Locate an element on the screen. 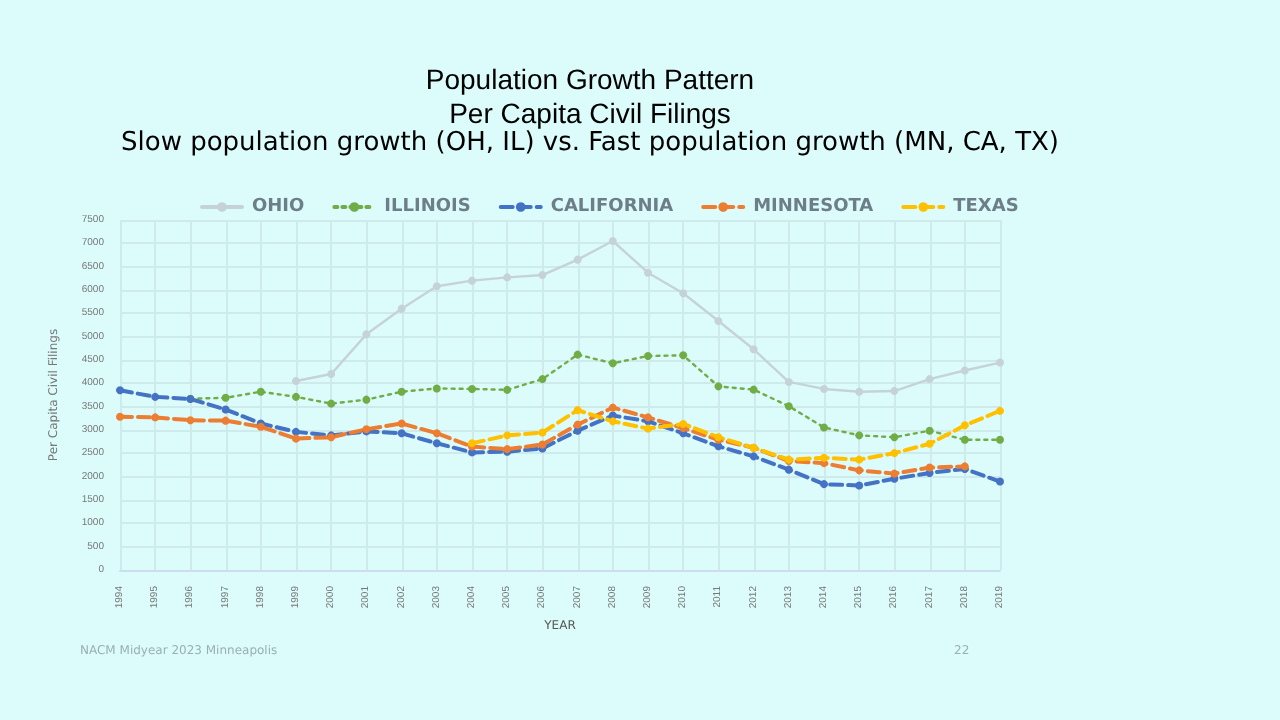  legend-label: ILLINOIS is located at coordinates (427, 207).